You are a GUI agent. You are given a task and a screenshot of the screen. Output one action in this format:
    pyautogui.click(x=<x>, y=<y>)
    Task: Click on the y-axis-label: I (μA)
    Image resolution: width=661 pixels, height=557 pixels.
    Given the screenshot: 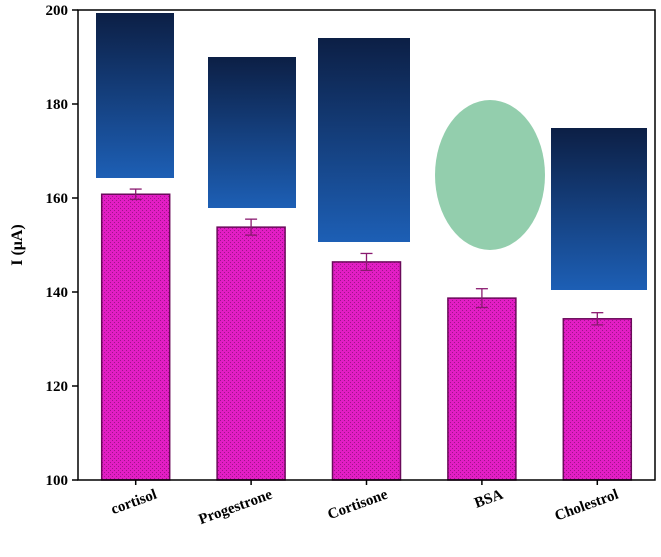 What is the action you would take?
    pyautogui.click(x=17, y=245)
    